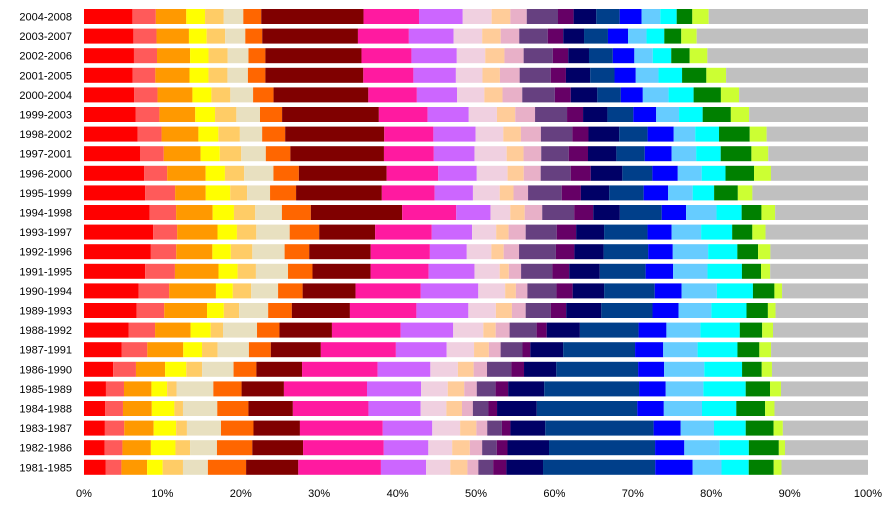 Image resolution: width=883 pixels, height=506 pixels. Describe the element at coordinates (45, 390) in the screenshot. I see `category-label: 1985-1989` at that location.